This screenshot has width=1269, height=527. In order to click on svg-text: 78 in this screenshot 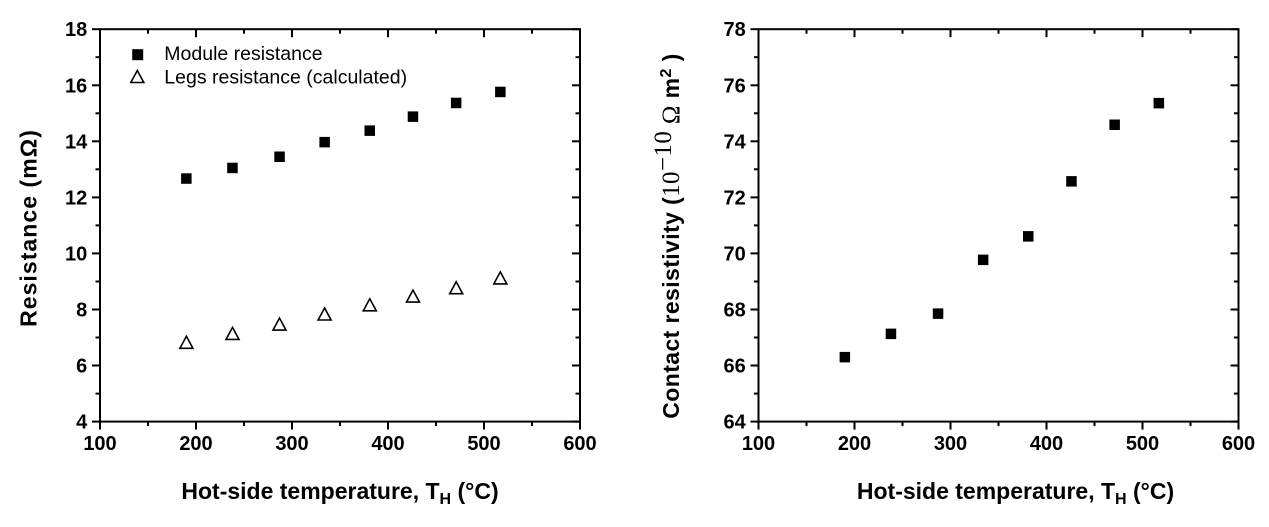, I will do `click(735, 30)`.